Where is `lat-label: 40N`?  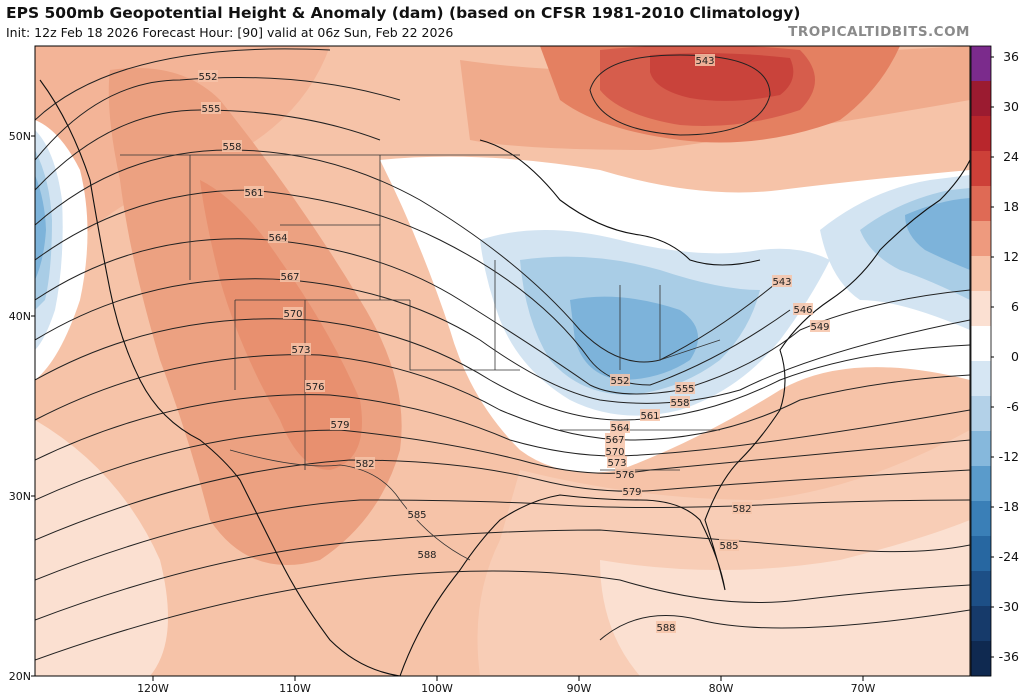 lat-label: 40N is located at coordinates (20, 316).